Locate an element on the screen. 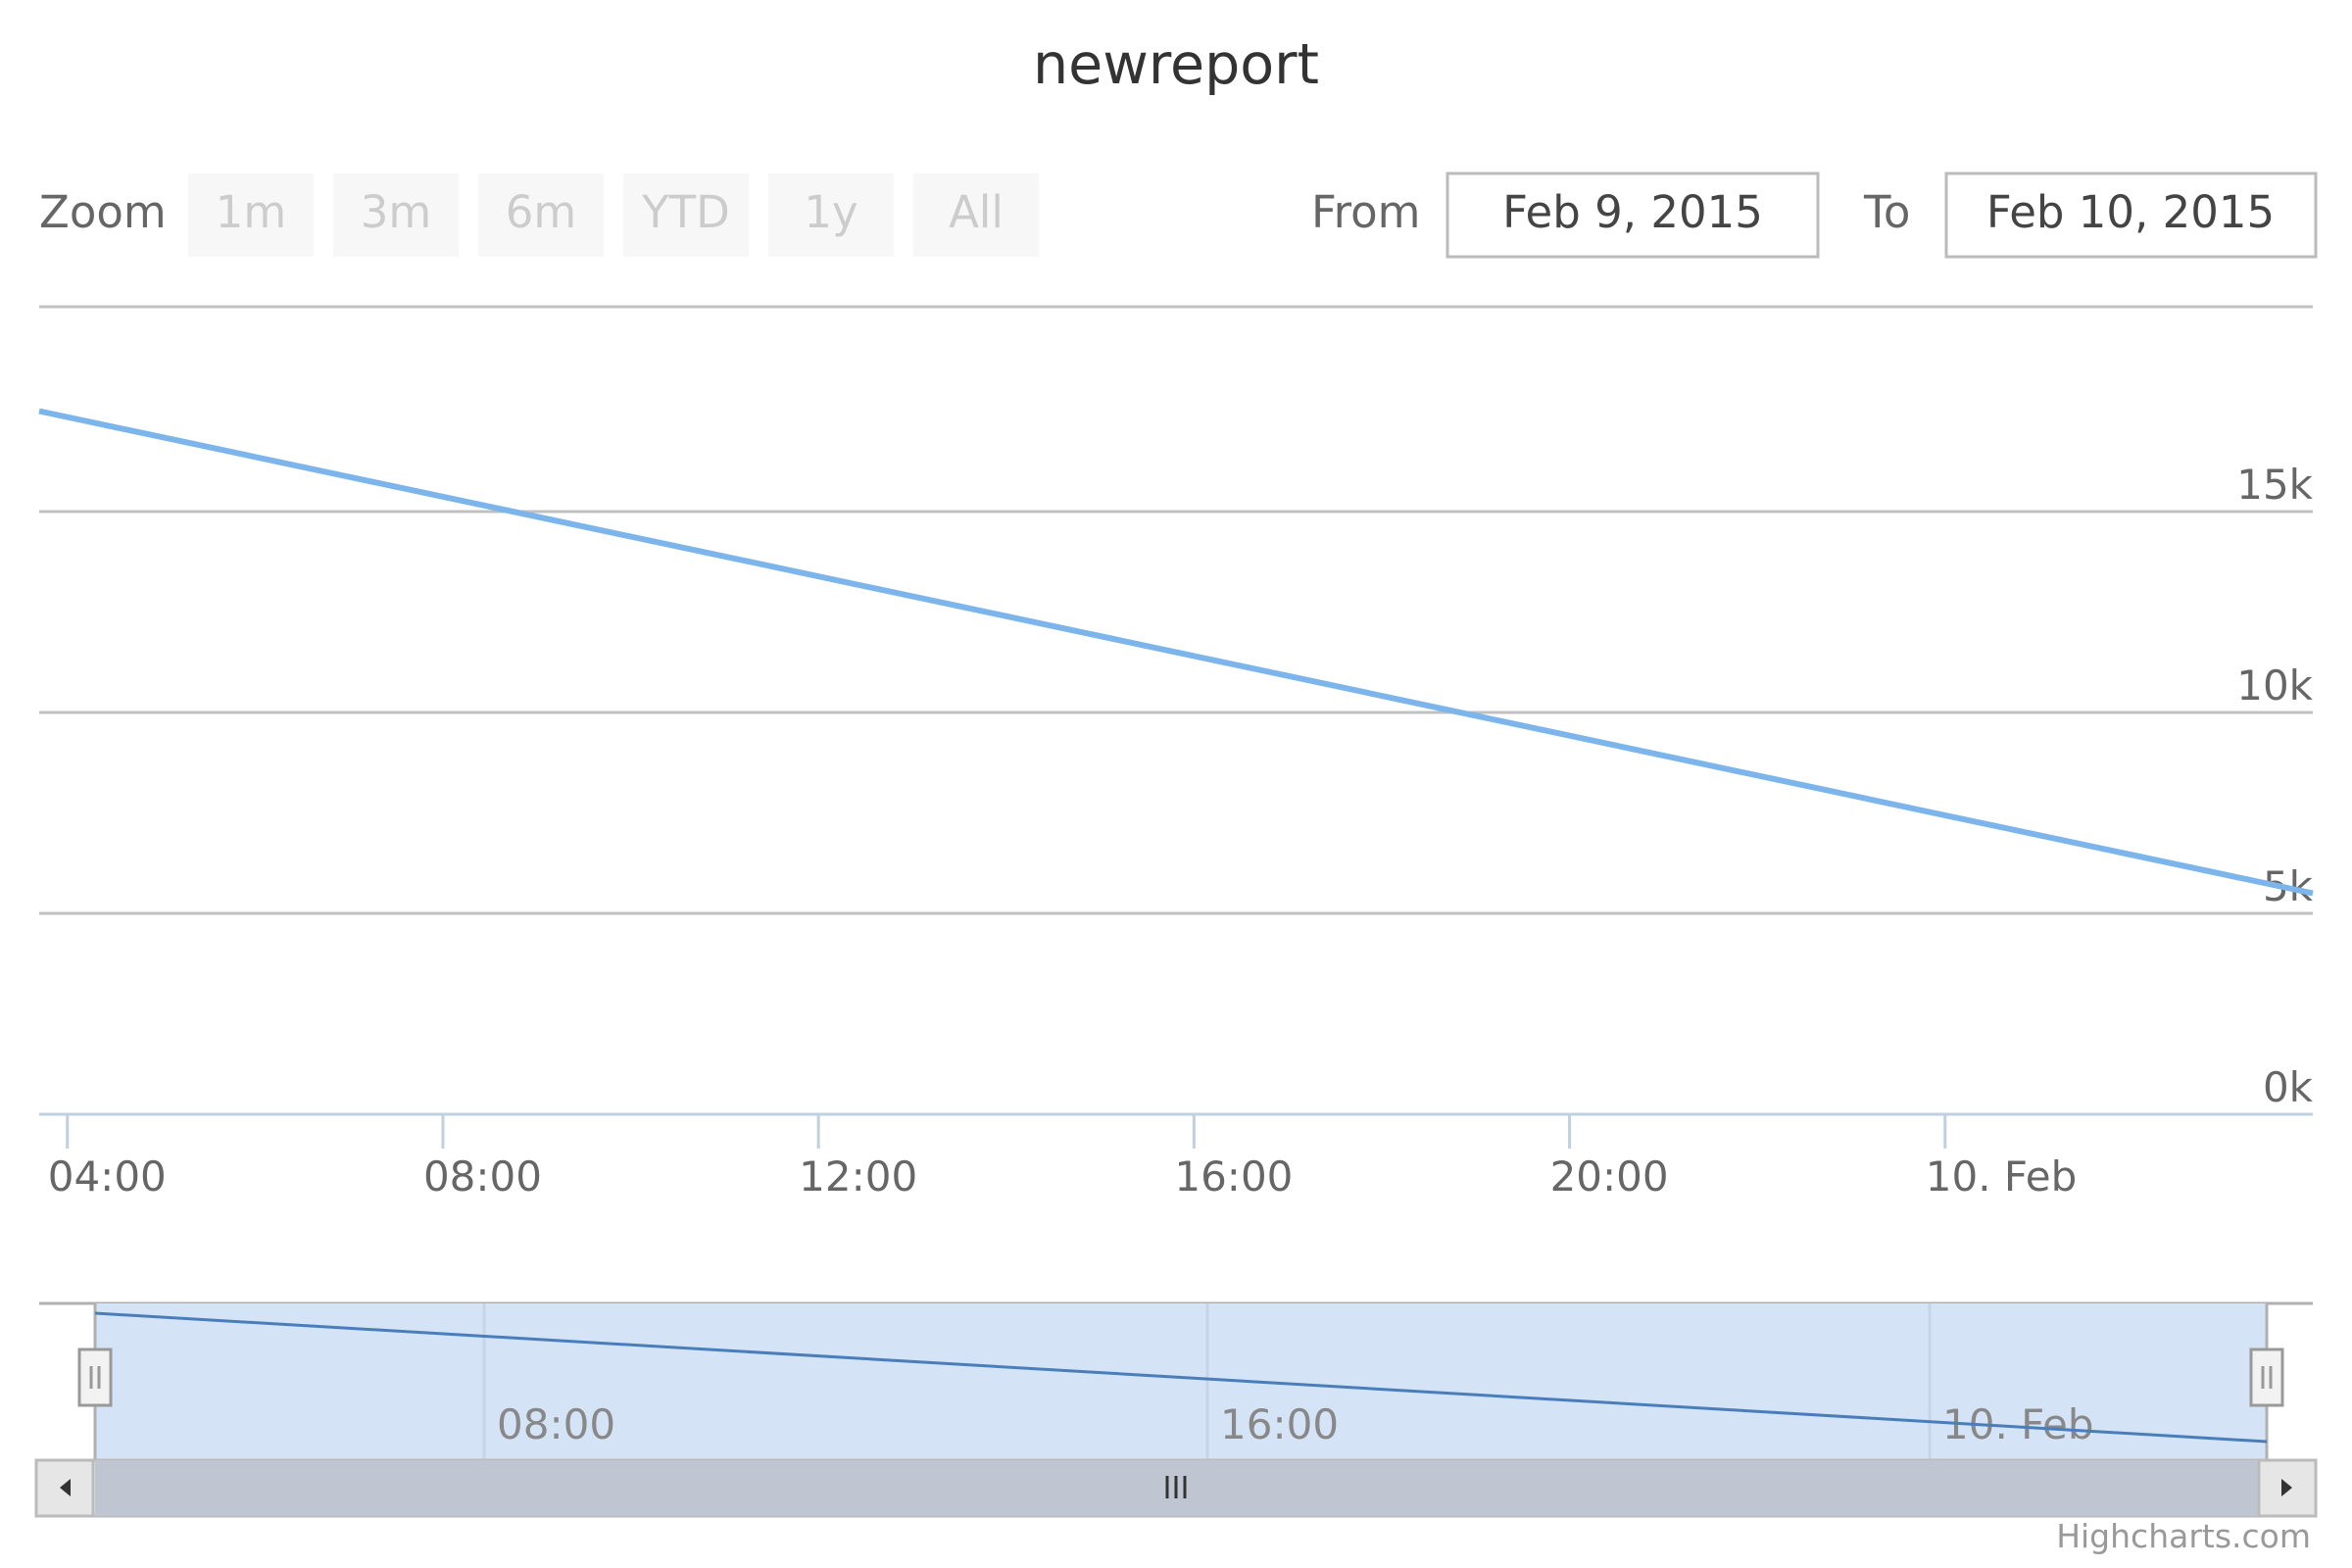  scrollbar-right-button is located at coordinates (2287, 1488).